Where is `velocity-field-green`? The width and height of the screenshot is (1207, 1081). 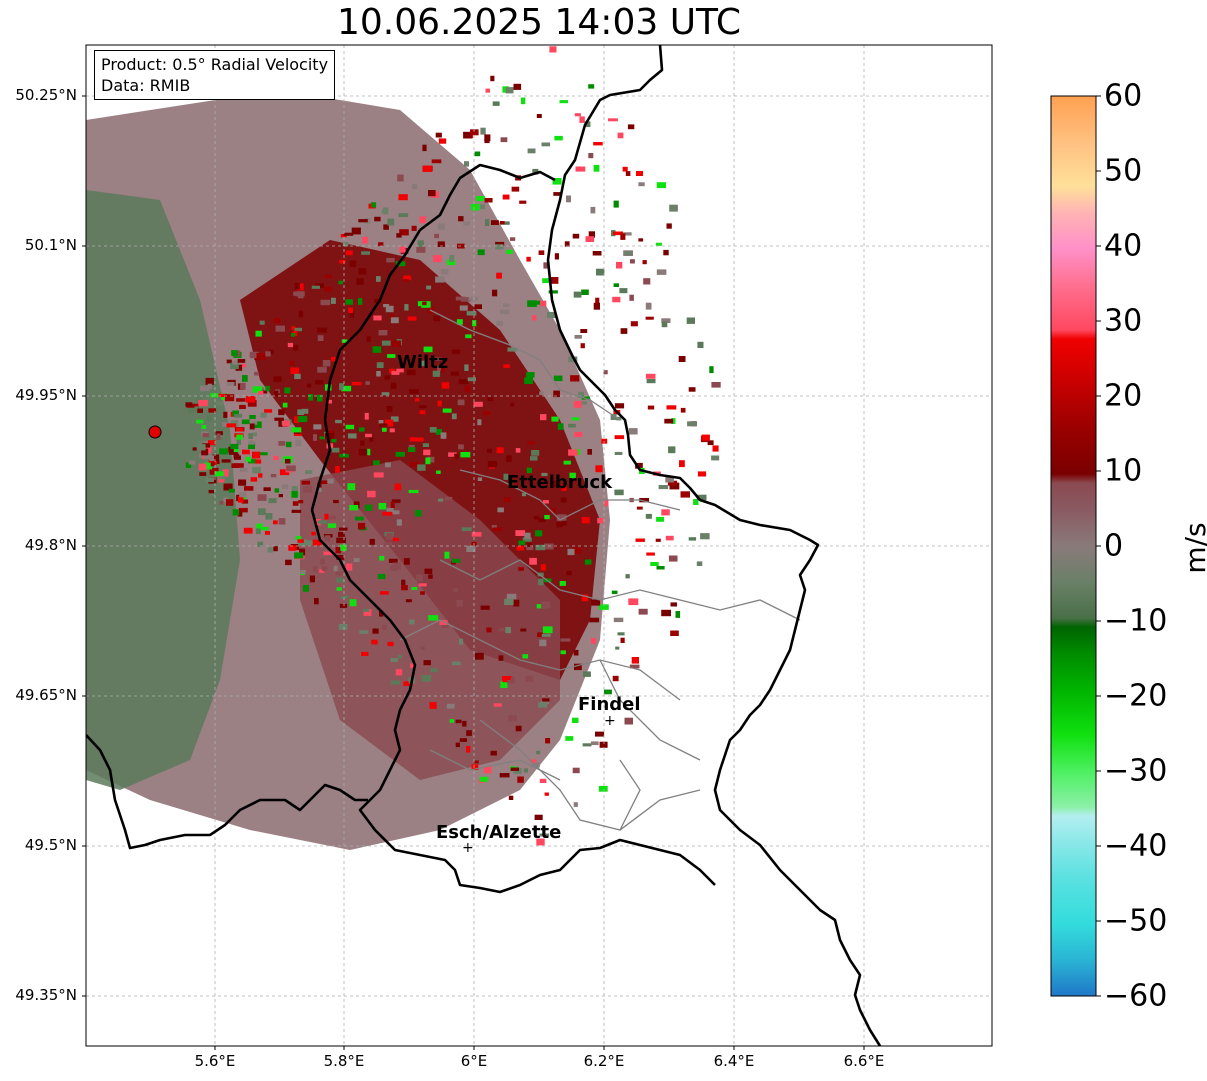
velocity-field-green is located at coordinates (163, 490).